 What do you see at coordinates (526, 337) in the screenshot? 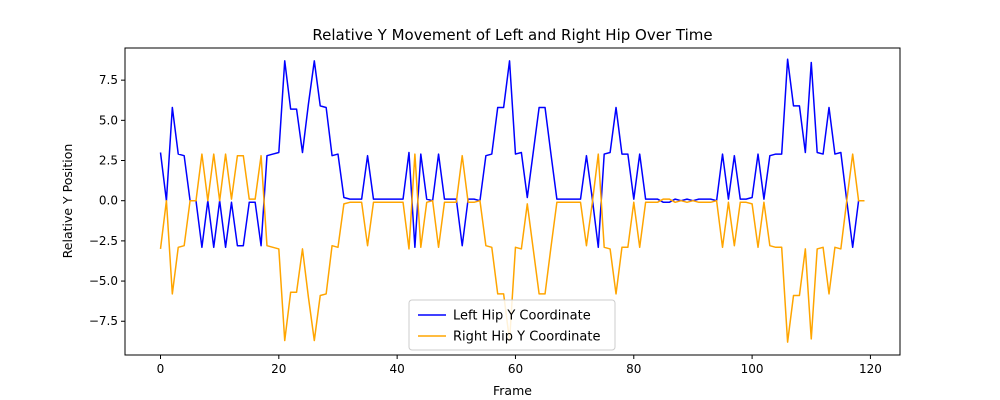
I see `legend-label-right-hip: Right Hip Y Coordinate` at bounding box center [526, 337].